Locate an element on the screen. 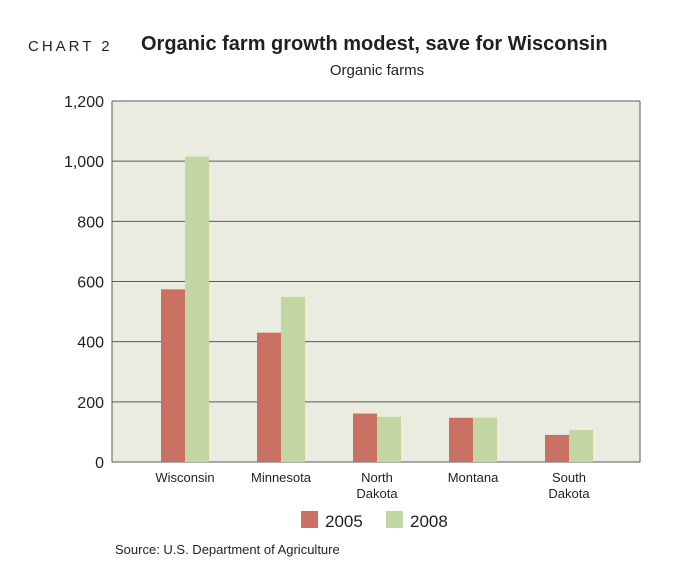 This screenshot has width=700, height=583. y-axis-ticks: 0 200 400 600 800 1,000 1,200 is located at coordinates (84, 283).